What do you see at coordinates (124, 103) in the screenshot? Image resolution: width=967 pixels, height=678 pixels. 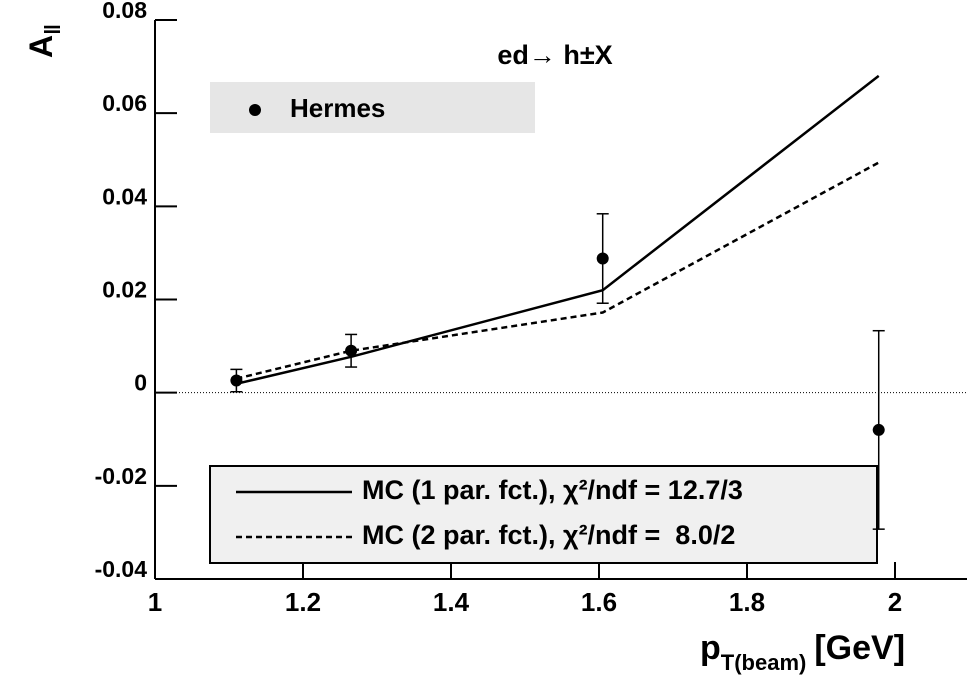 I see `y-tick-label: 0.06` at bounding box center [124, 103].